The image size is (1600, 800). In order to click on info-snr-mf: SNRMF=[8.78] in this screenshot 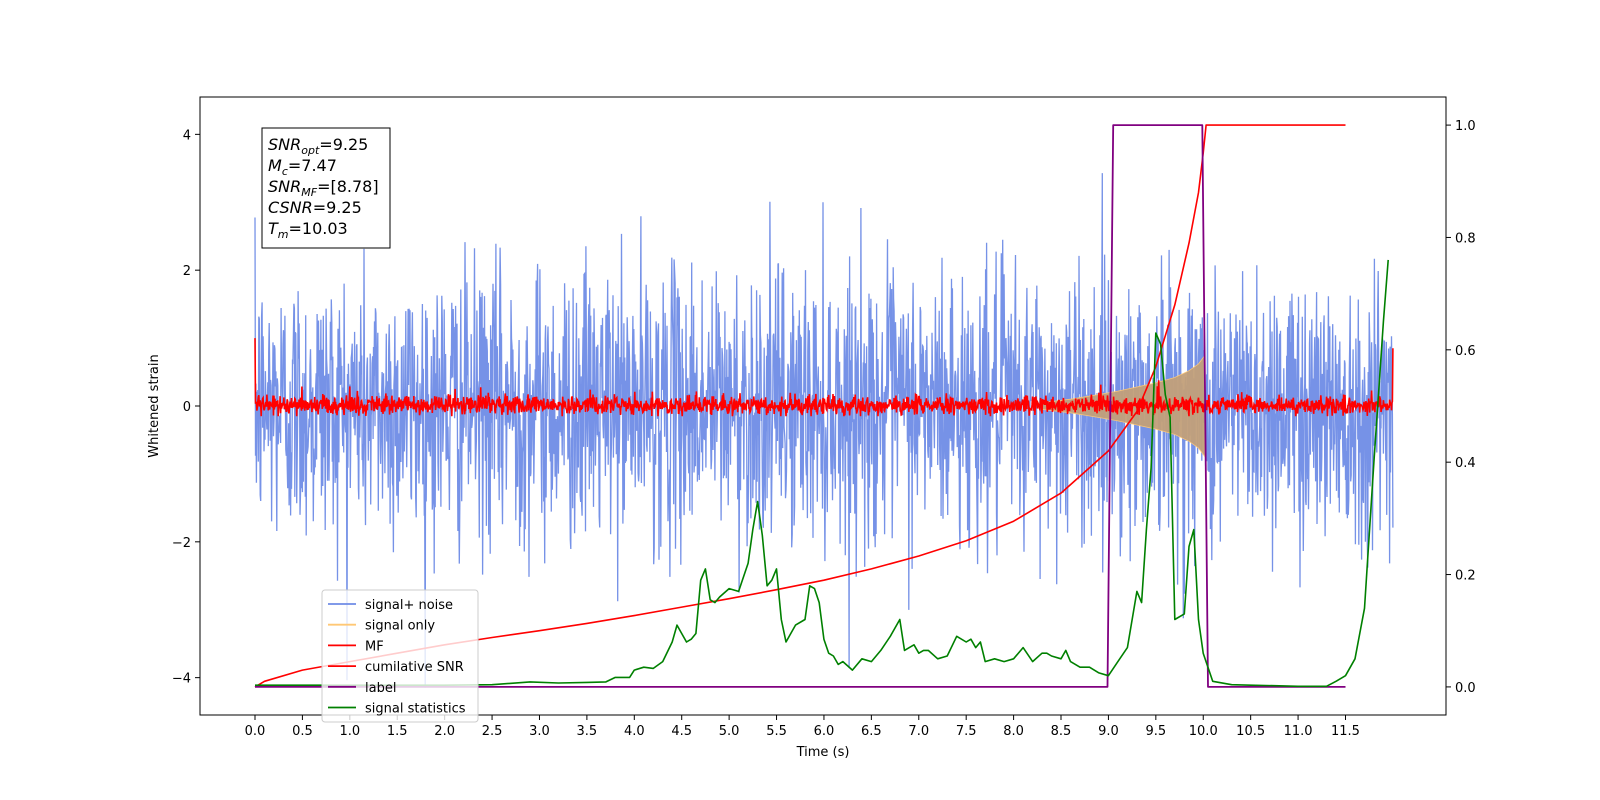, I will do `click(323, 188)`.